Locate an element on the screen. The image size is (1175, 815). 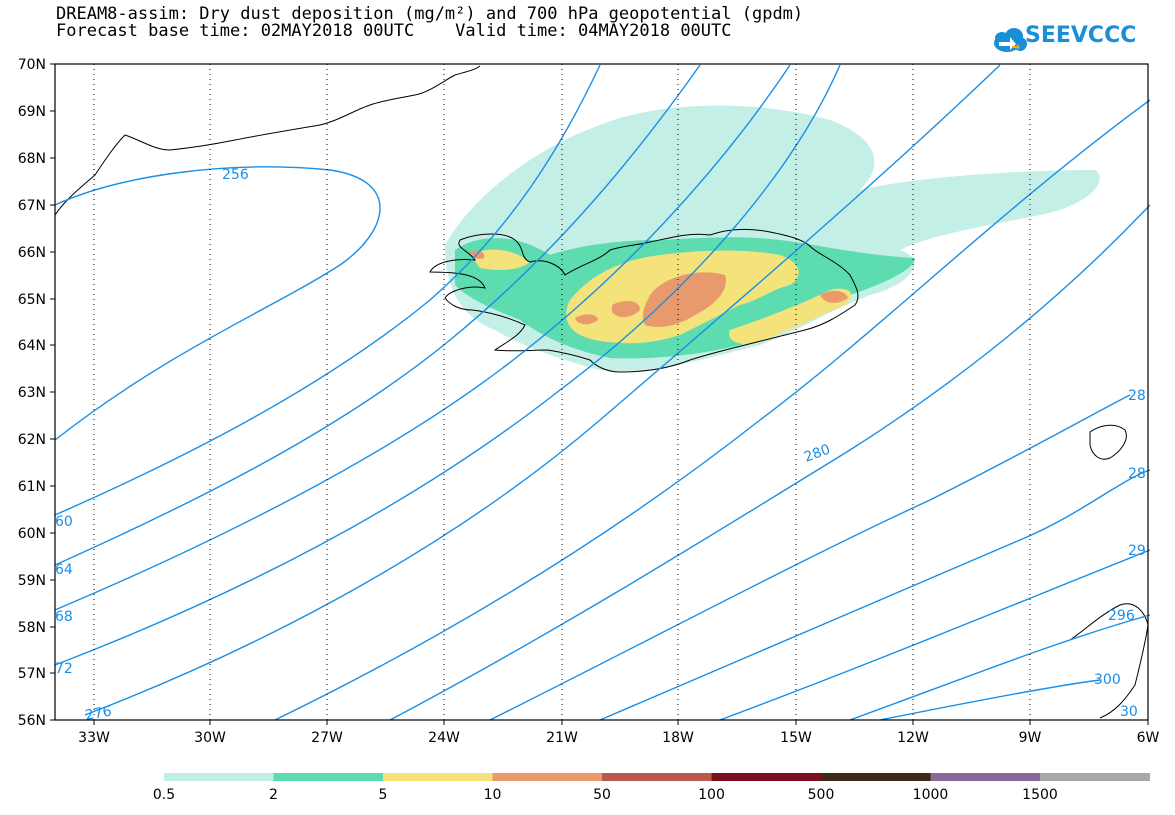
colorbar-label: 0.5 is located at coordinates (164, 795).